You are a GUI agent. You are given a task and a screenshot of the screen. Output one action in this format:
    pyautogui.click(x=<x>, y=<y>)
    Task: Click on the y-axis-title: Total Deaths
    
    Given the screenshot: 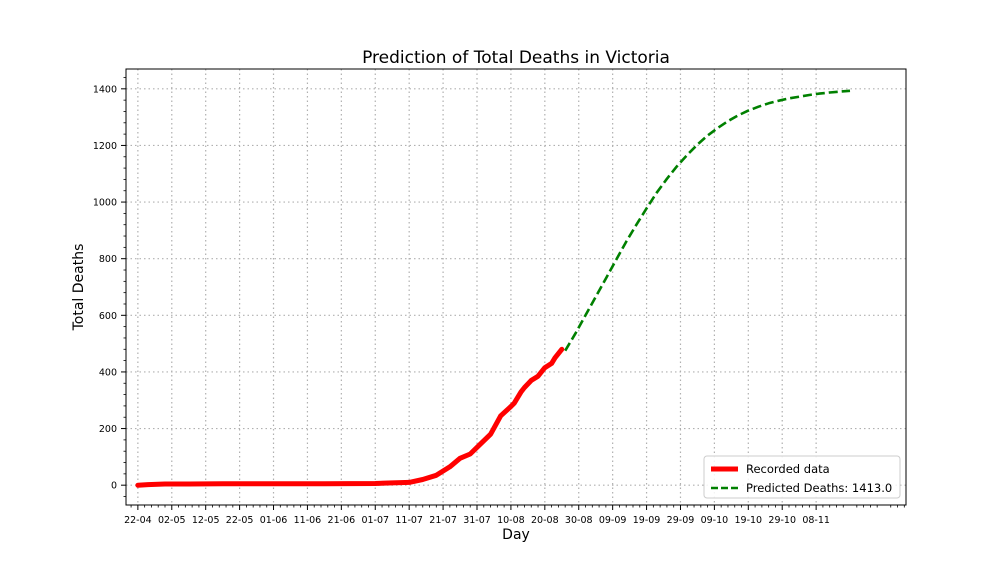 What is the action you would take?
    pyautogui.click(x=79, y=288)
    